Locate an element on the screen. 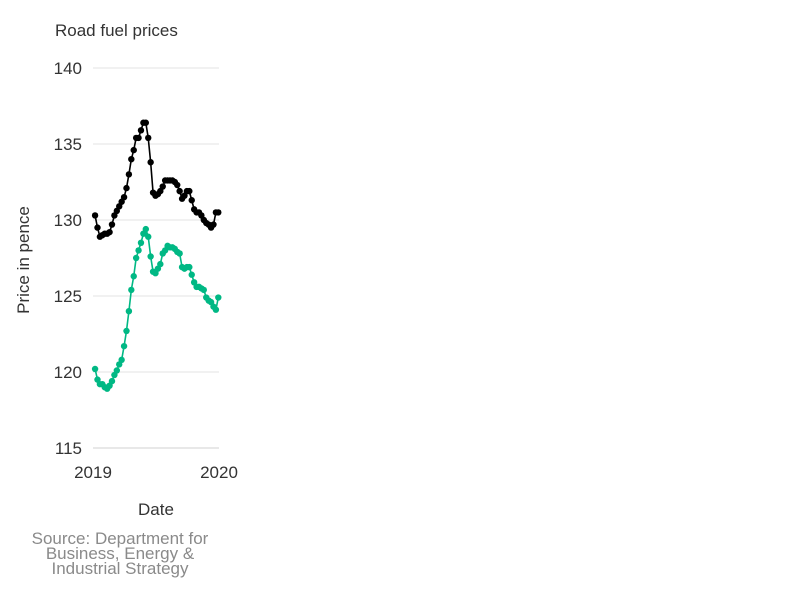 The image size is (800, 600). x-axis-tick-labels: 2019 2020 is located at coordinates (156, 472).